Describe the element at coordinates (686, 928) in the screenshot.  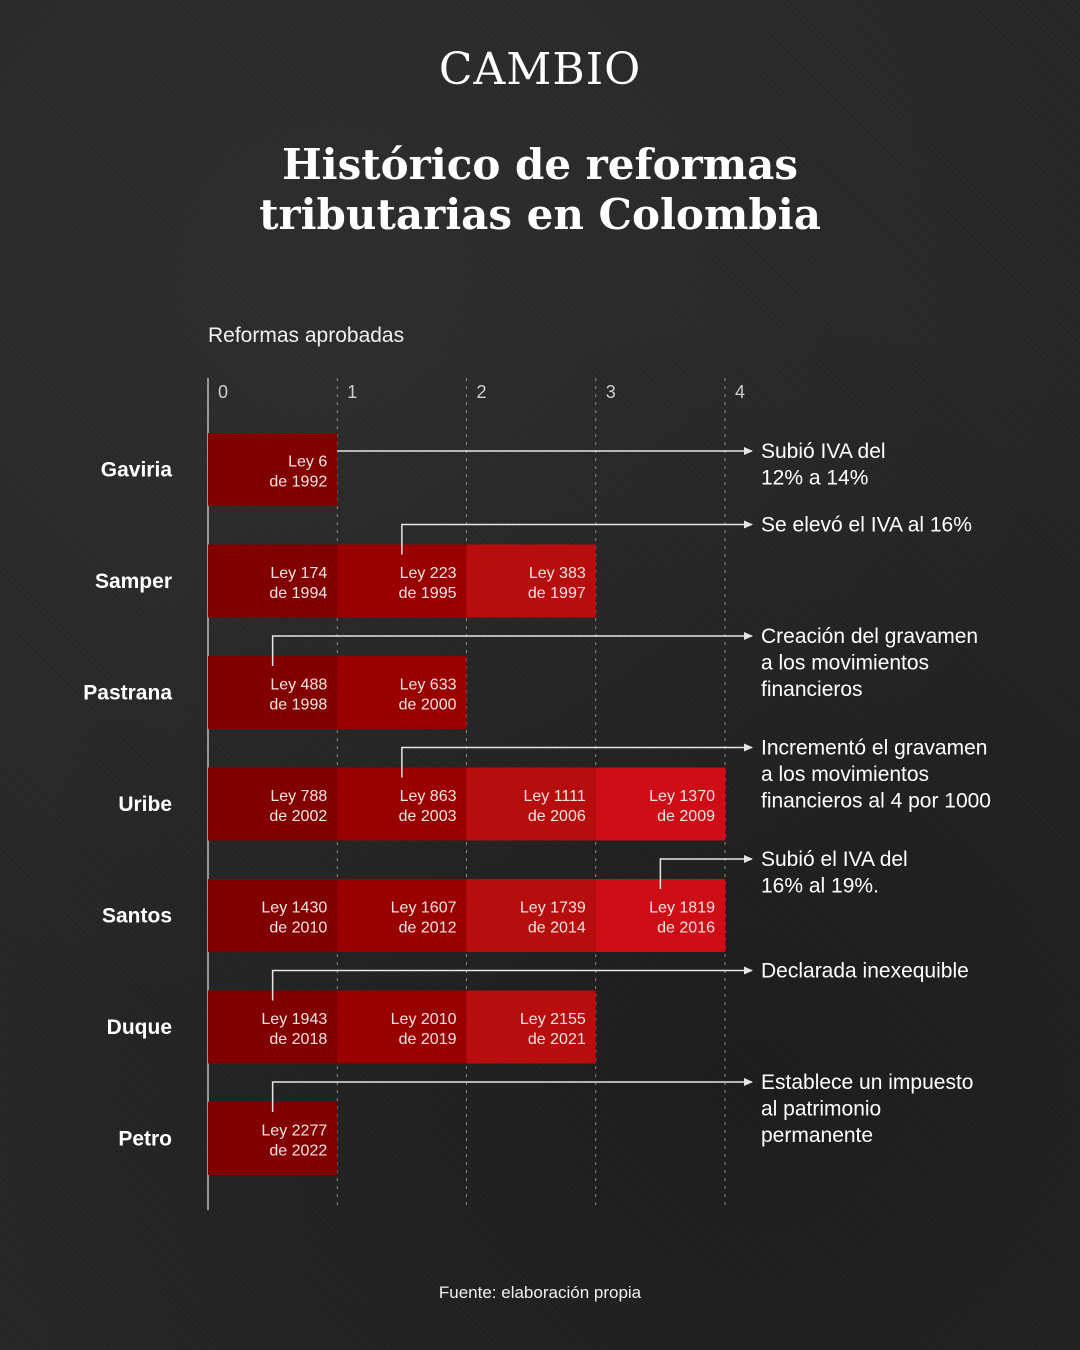
I see `bar-label-year: de 2016` at that location.